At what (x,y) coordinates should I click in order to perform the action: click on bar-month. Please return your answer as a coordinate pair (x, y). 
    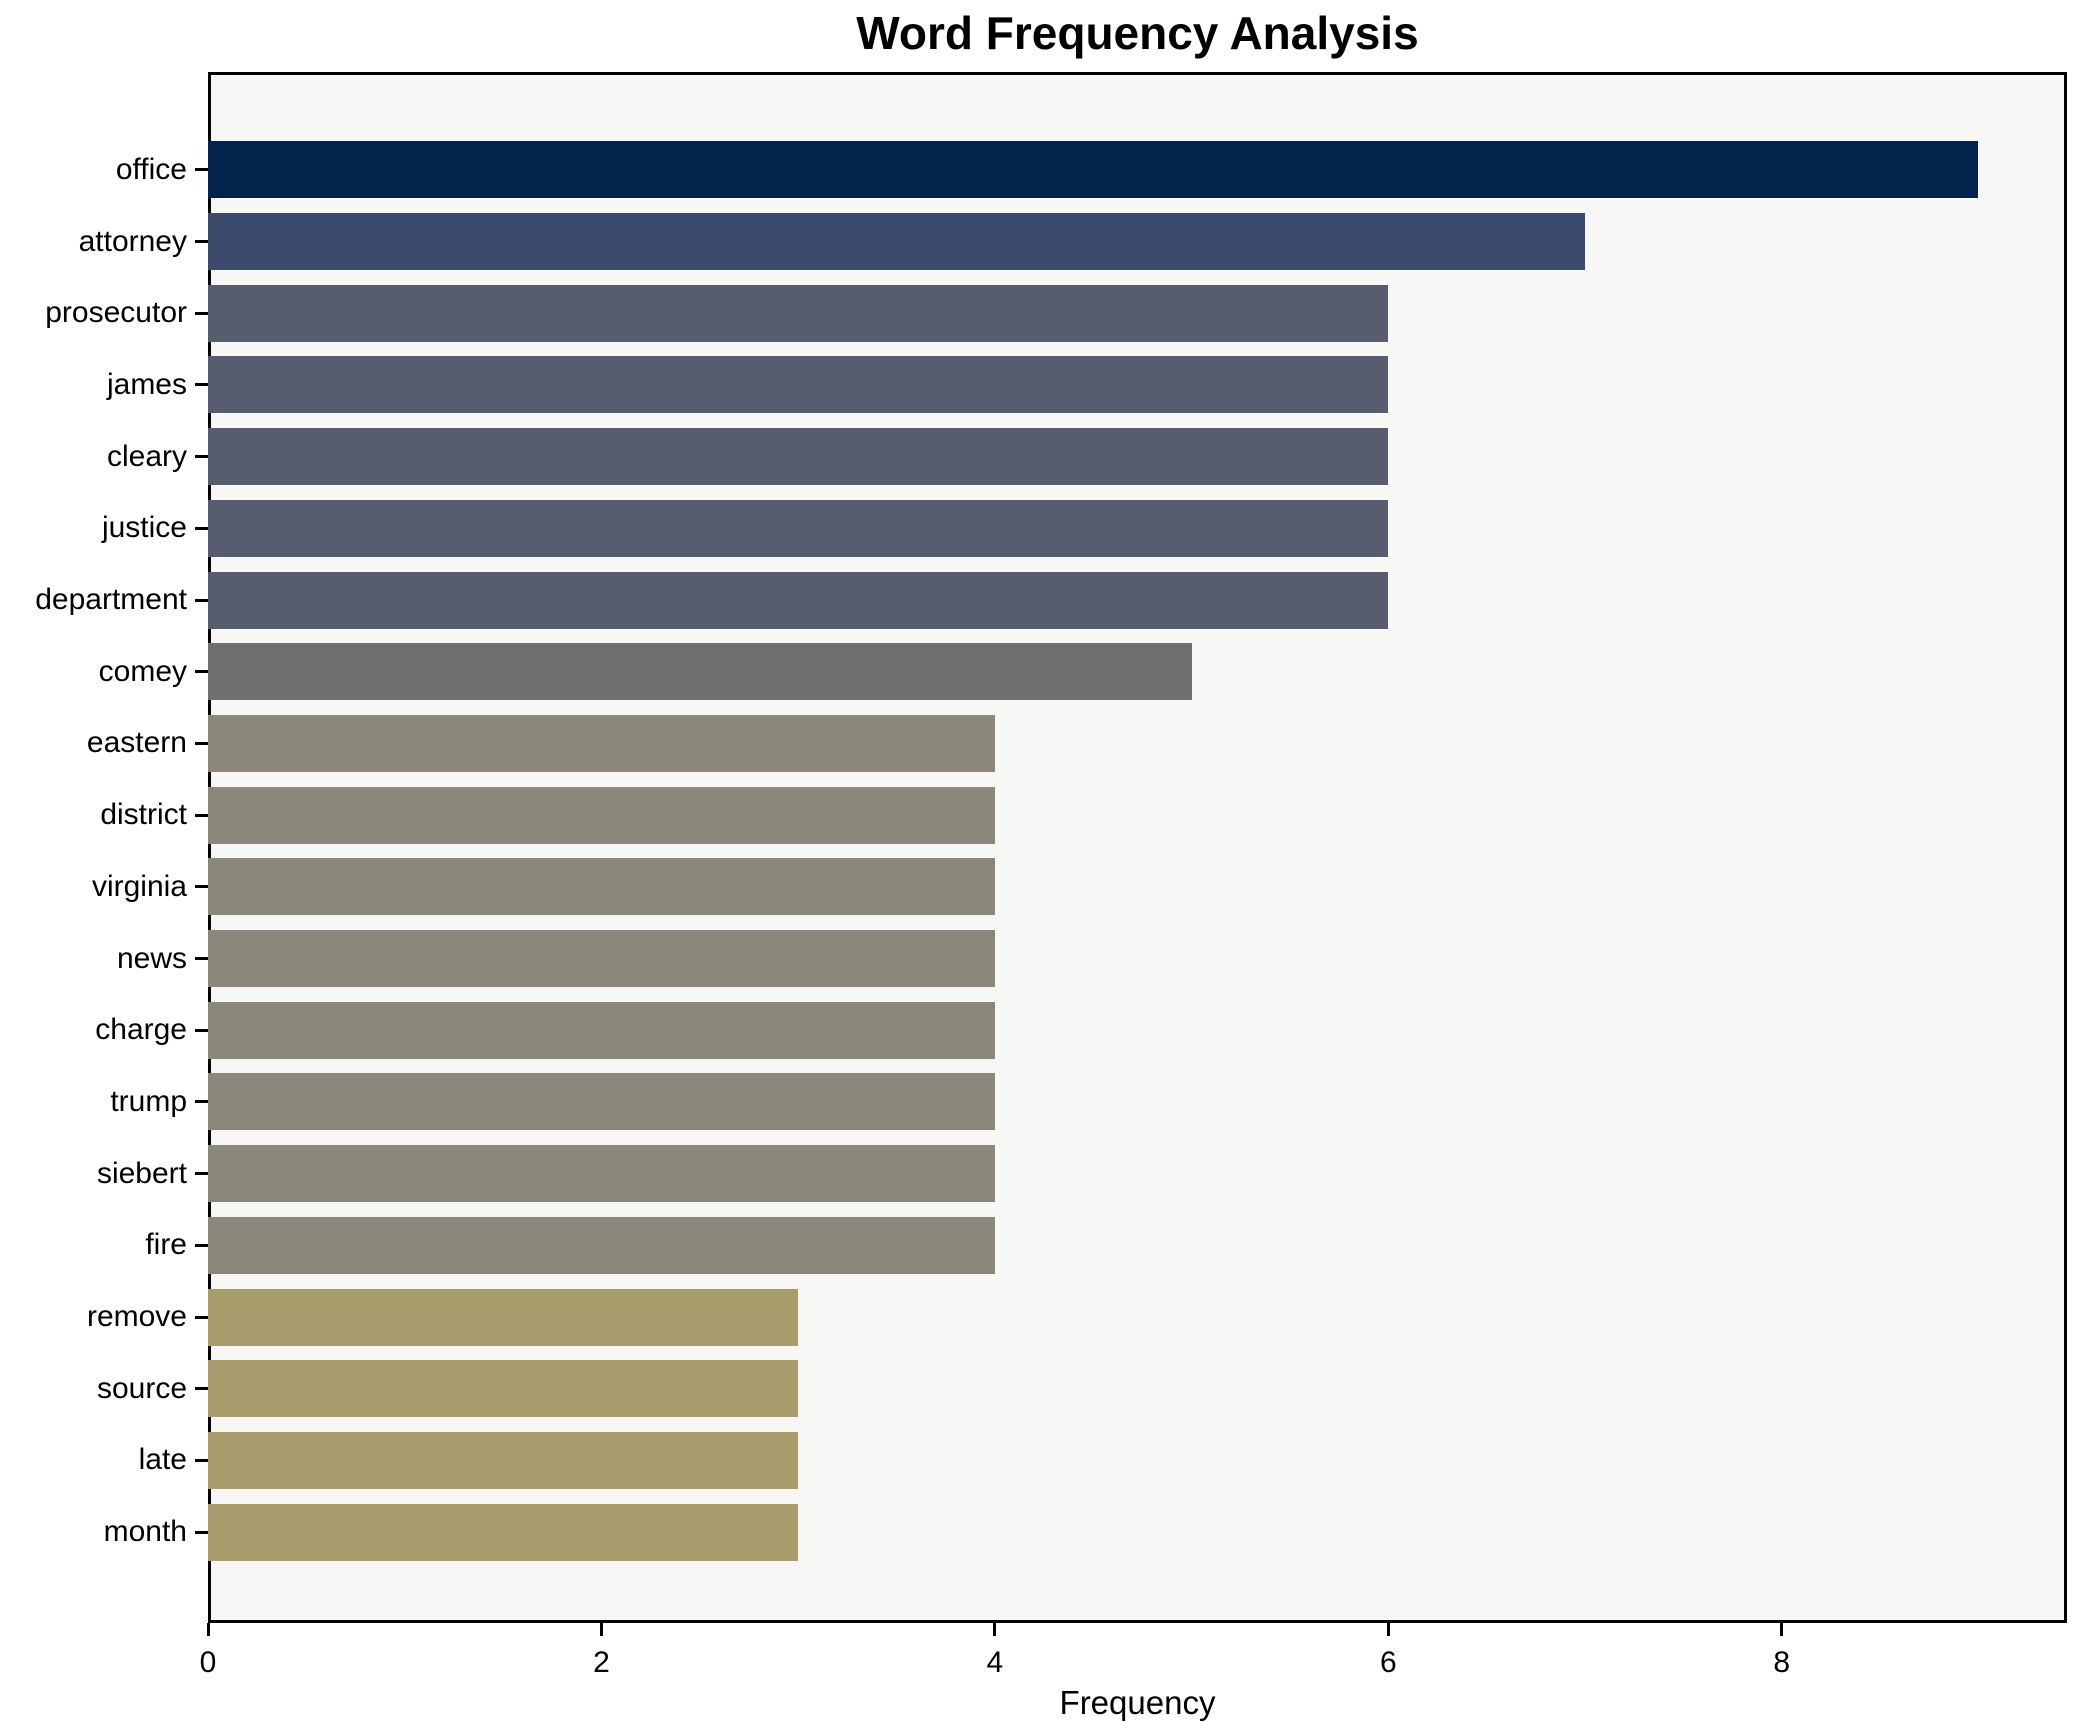
    Looking at the image, I should click on (503, 1532).